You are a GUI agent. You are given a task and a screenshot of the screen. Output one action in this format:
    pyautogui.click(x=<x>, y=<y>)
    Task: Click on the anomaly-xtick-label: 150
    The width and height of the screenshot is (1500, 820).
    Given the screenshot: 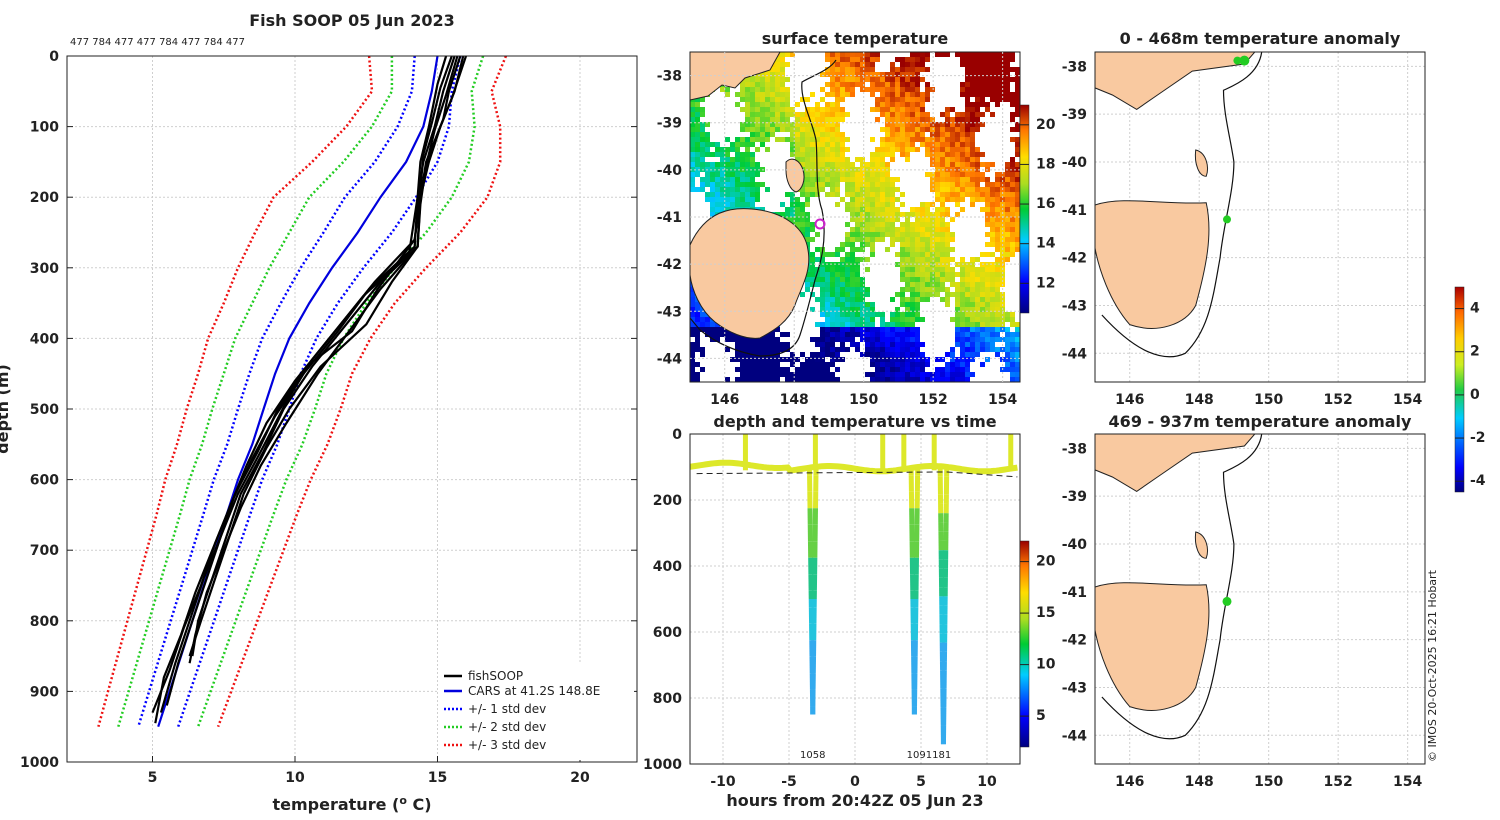 What is the action you would take?
    pyautogui.click(x=1268, y=400)
    